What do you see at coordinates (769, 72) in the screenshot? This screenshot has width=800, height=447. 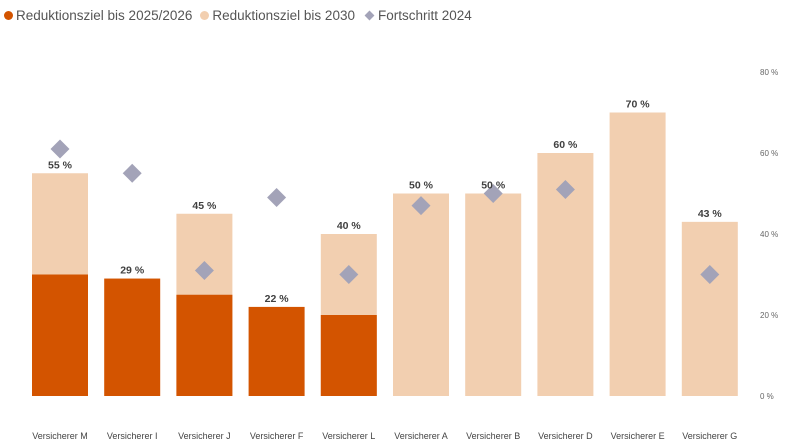 I see `y-tick-label: 80 %` at bounding box center [769, 72].